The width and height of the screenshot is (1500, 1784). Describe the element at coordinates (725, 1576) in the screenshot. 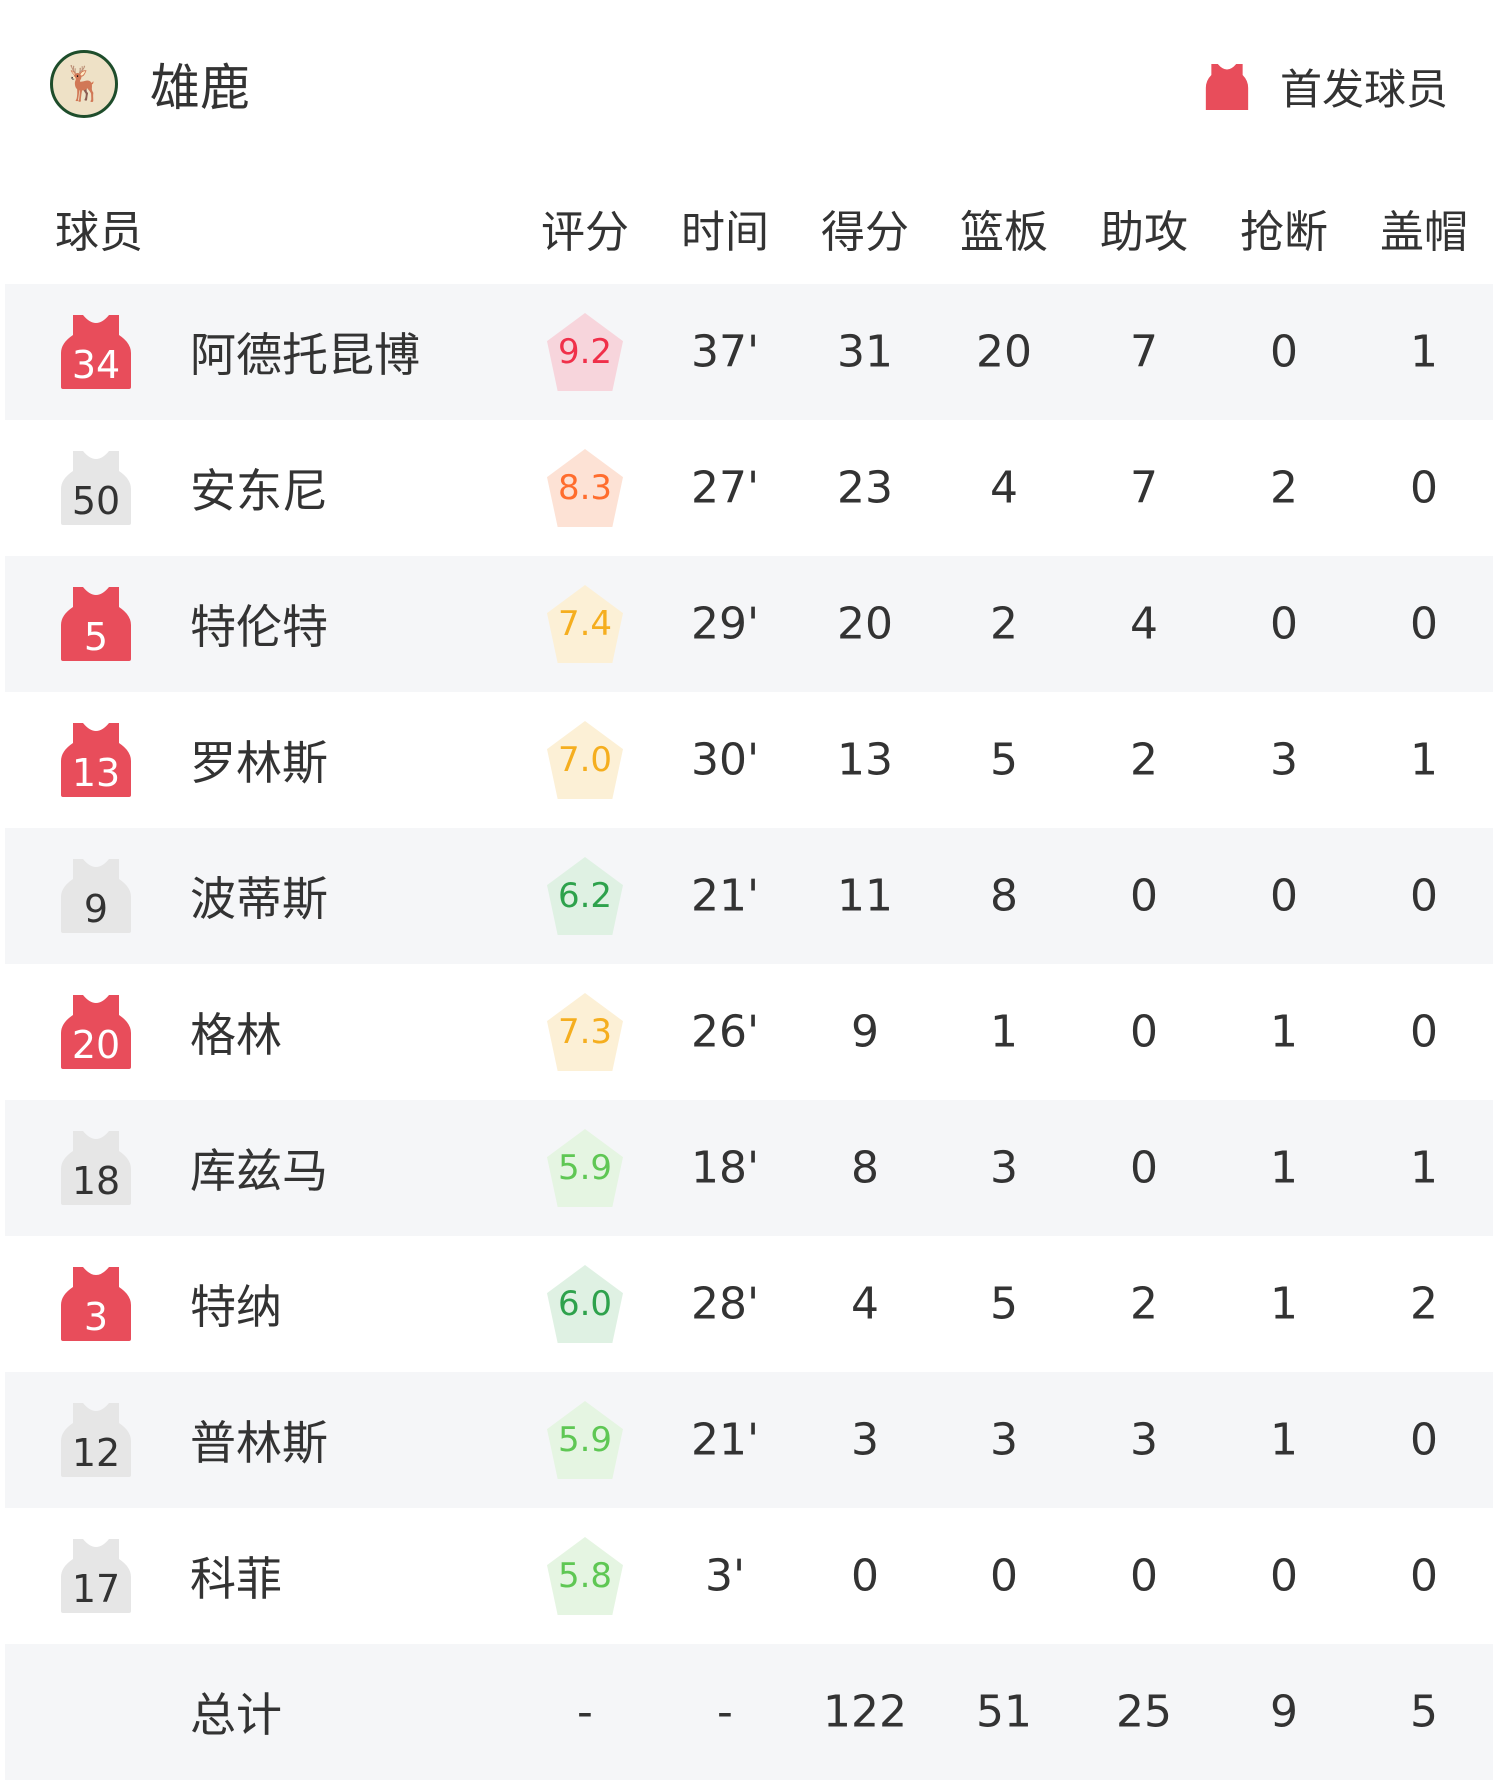

I see `stat-time: 3'` at that location.